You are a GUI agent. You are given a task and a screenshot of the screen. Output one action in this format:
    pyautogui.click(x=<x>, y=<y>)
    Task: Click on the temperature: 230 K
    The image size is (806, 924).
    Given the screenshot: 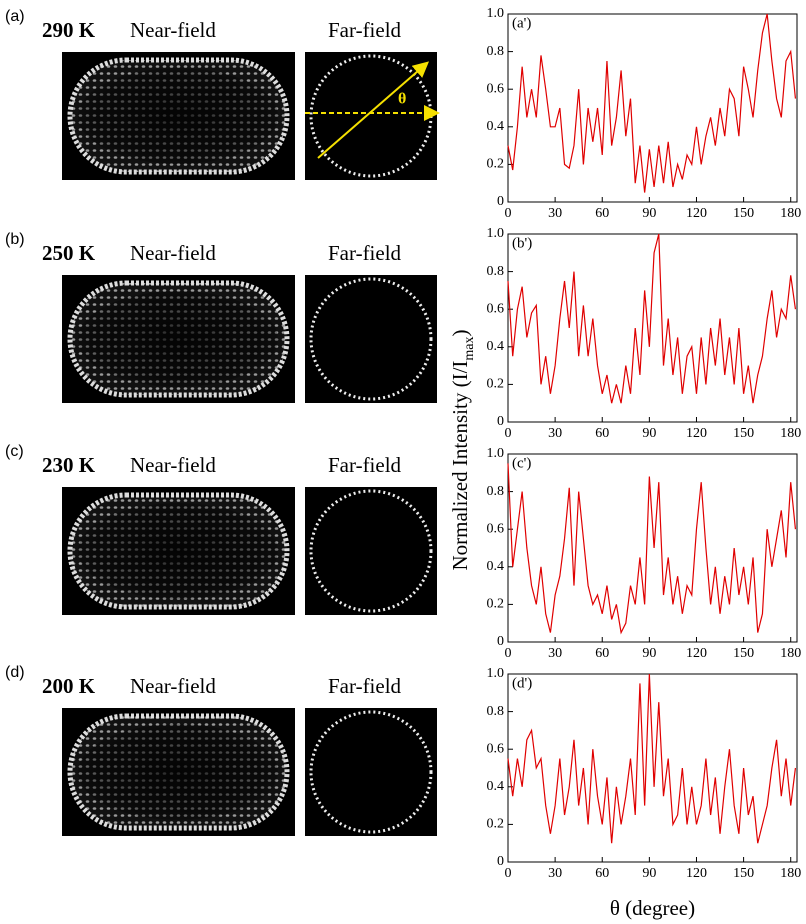 What is the action you would take?
    pyautogui.click(x=69, y=465)
    